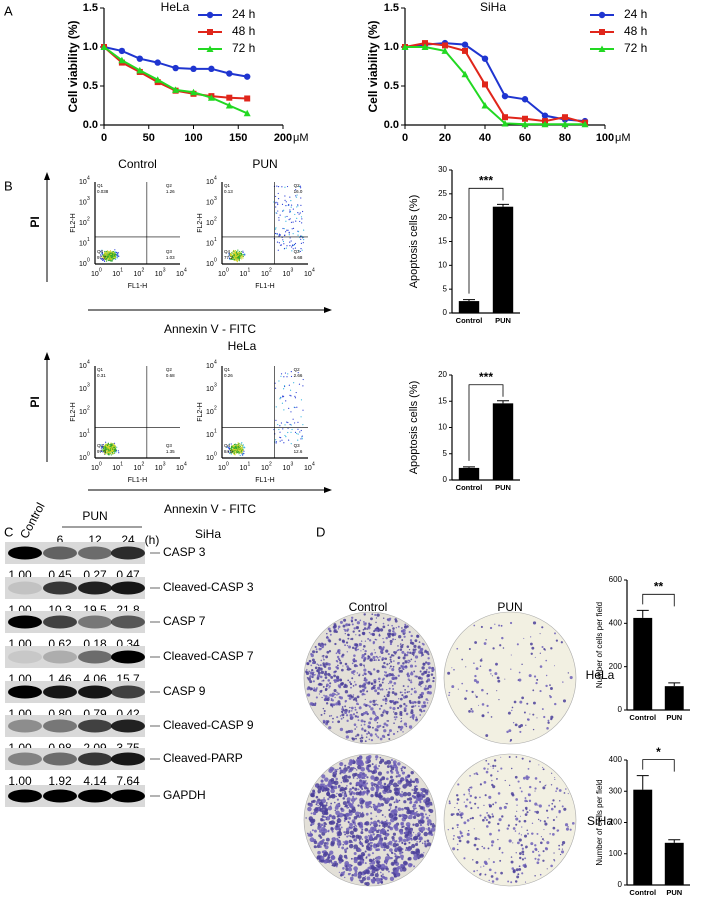 Image resolution: width=708 pixels, height=899 pixels. Describe the element at coordinates (292, 270) in the screenshot. I see `tick-exponent: 3` at that location.